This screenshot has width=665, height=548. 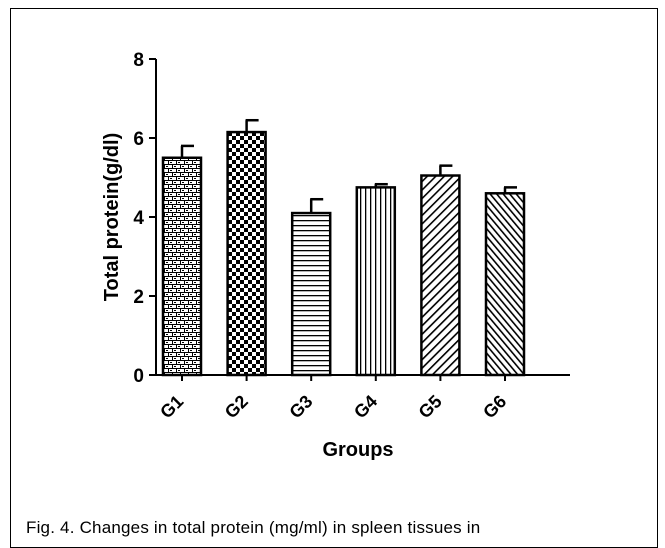 What do you see at coordinates (138, 60) in the screenshot?
I see `y-tick-label: 8` at bounding box center [138, 60].